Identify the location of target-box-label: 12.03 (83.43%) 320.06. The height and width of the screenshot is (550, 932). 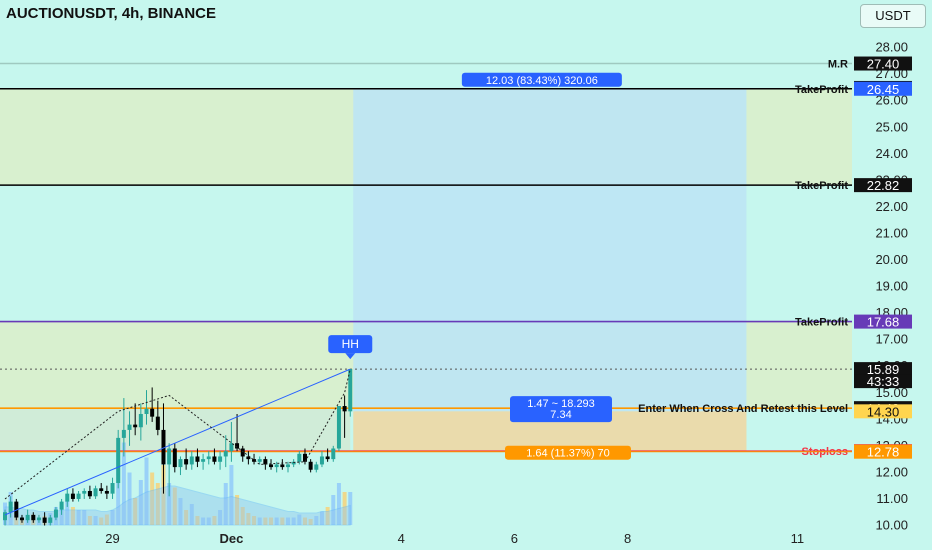
(542, 81).